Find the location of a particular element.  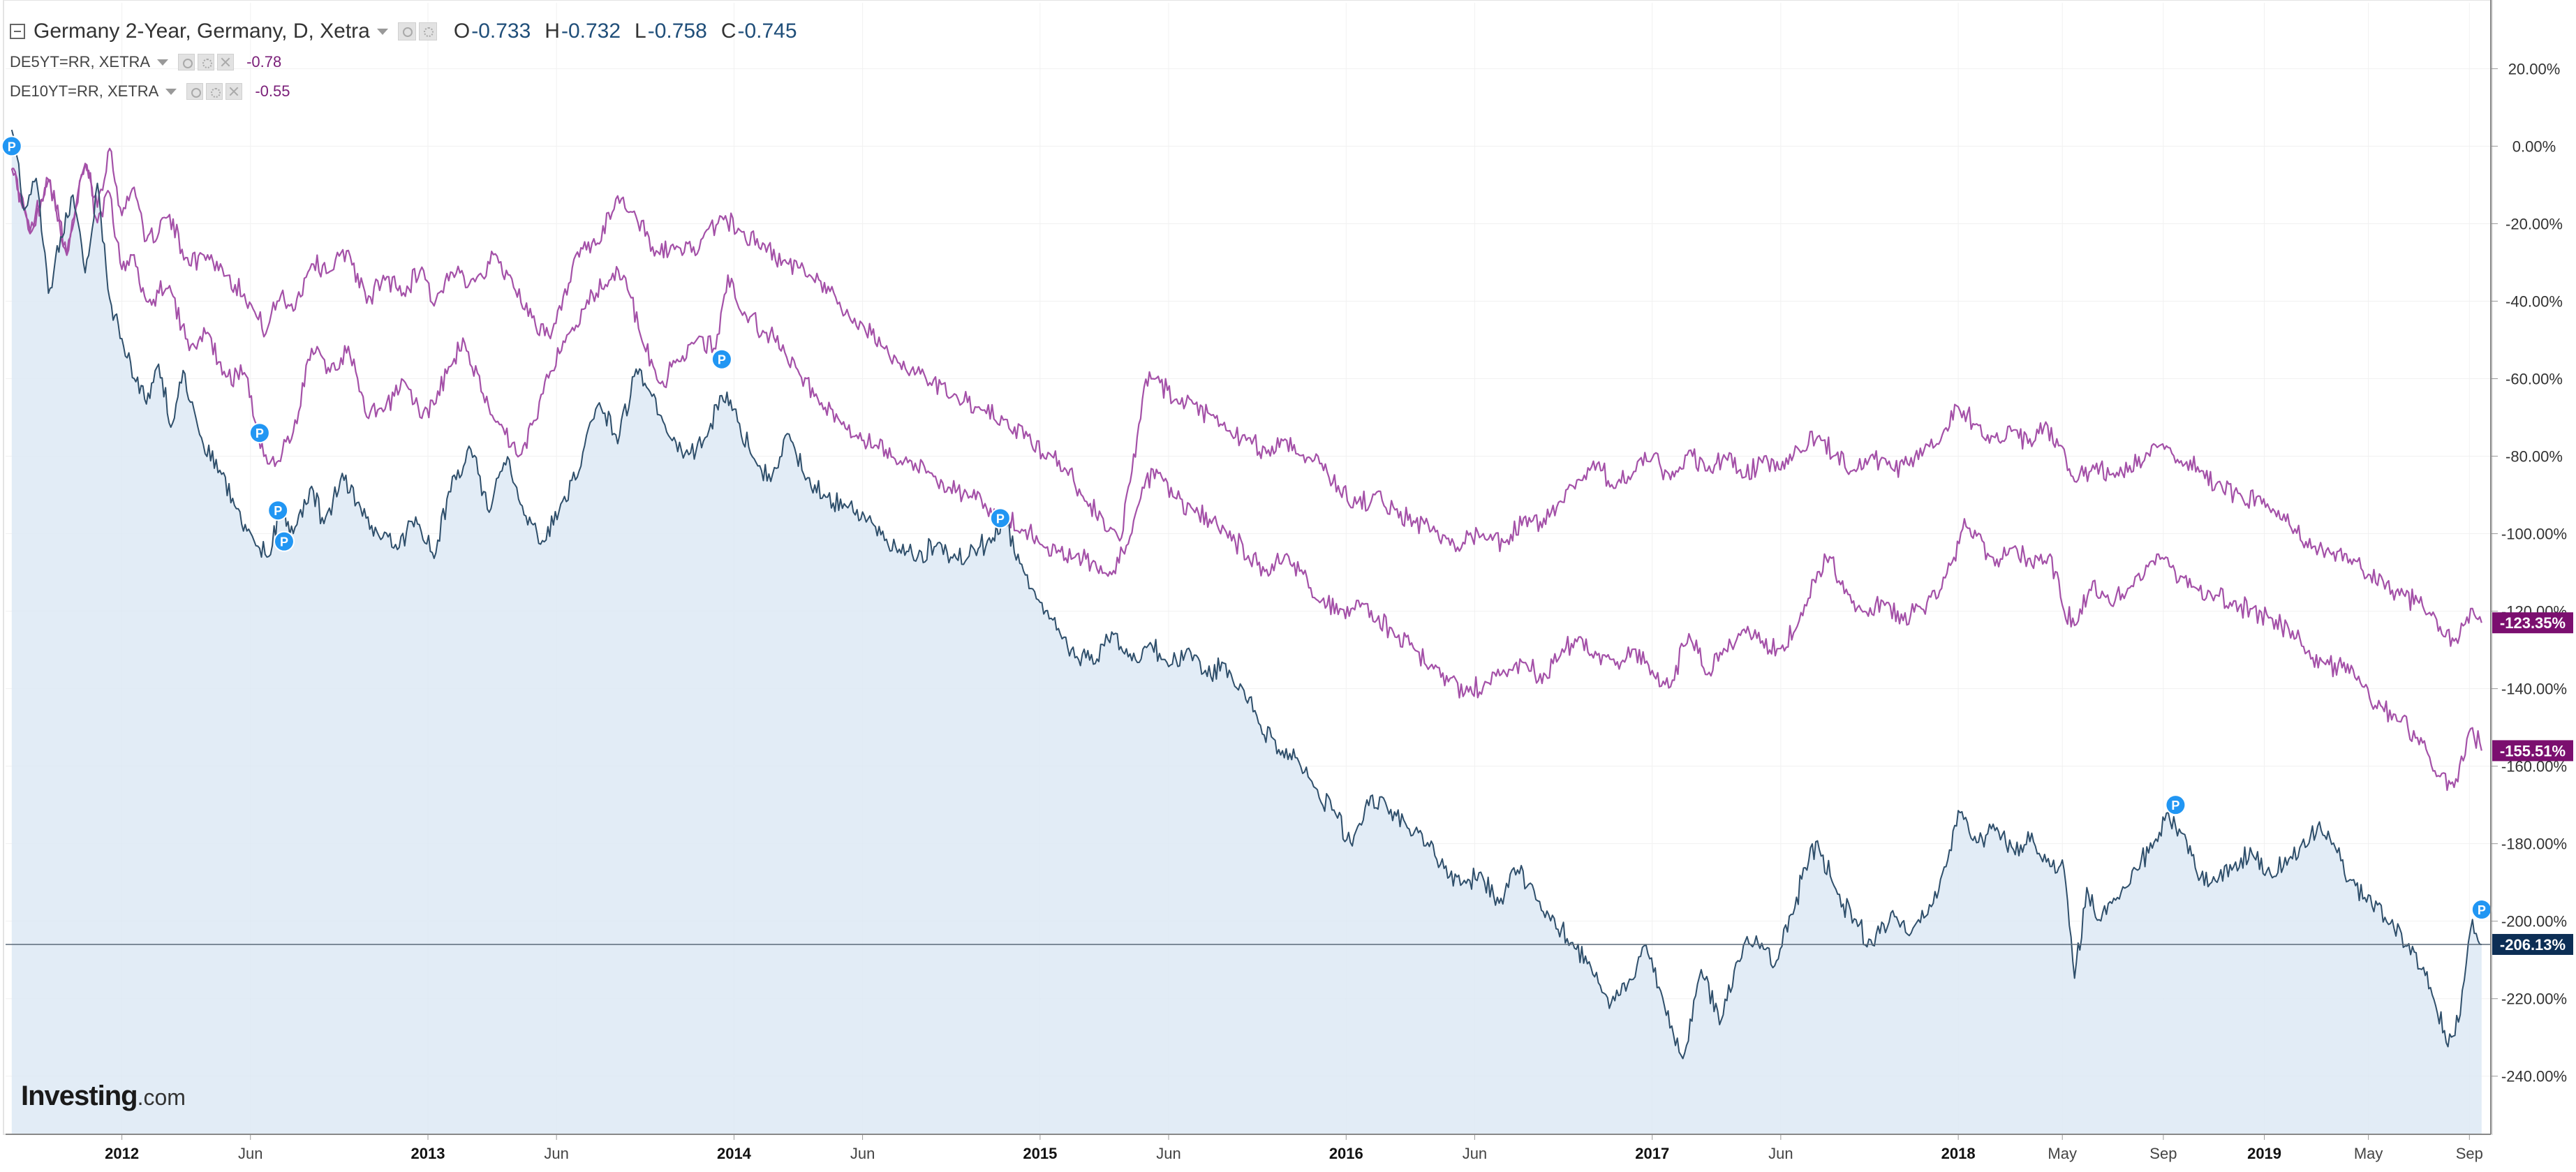

x-tick-label: 2014 is located at coordinates (734, 1153).